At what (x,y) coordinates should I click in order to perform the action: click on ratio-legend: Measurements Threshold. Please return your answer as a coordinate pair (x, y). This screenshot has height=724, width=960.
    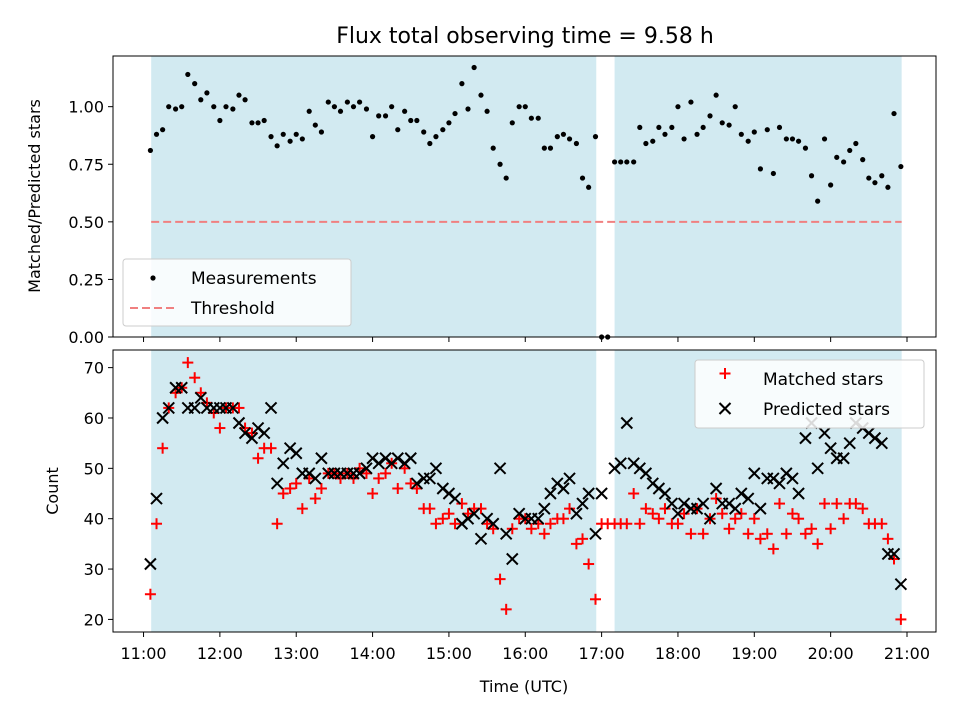
    Looking at the image, I should click on (237, 292).